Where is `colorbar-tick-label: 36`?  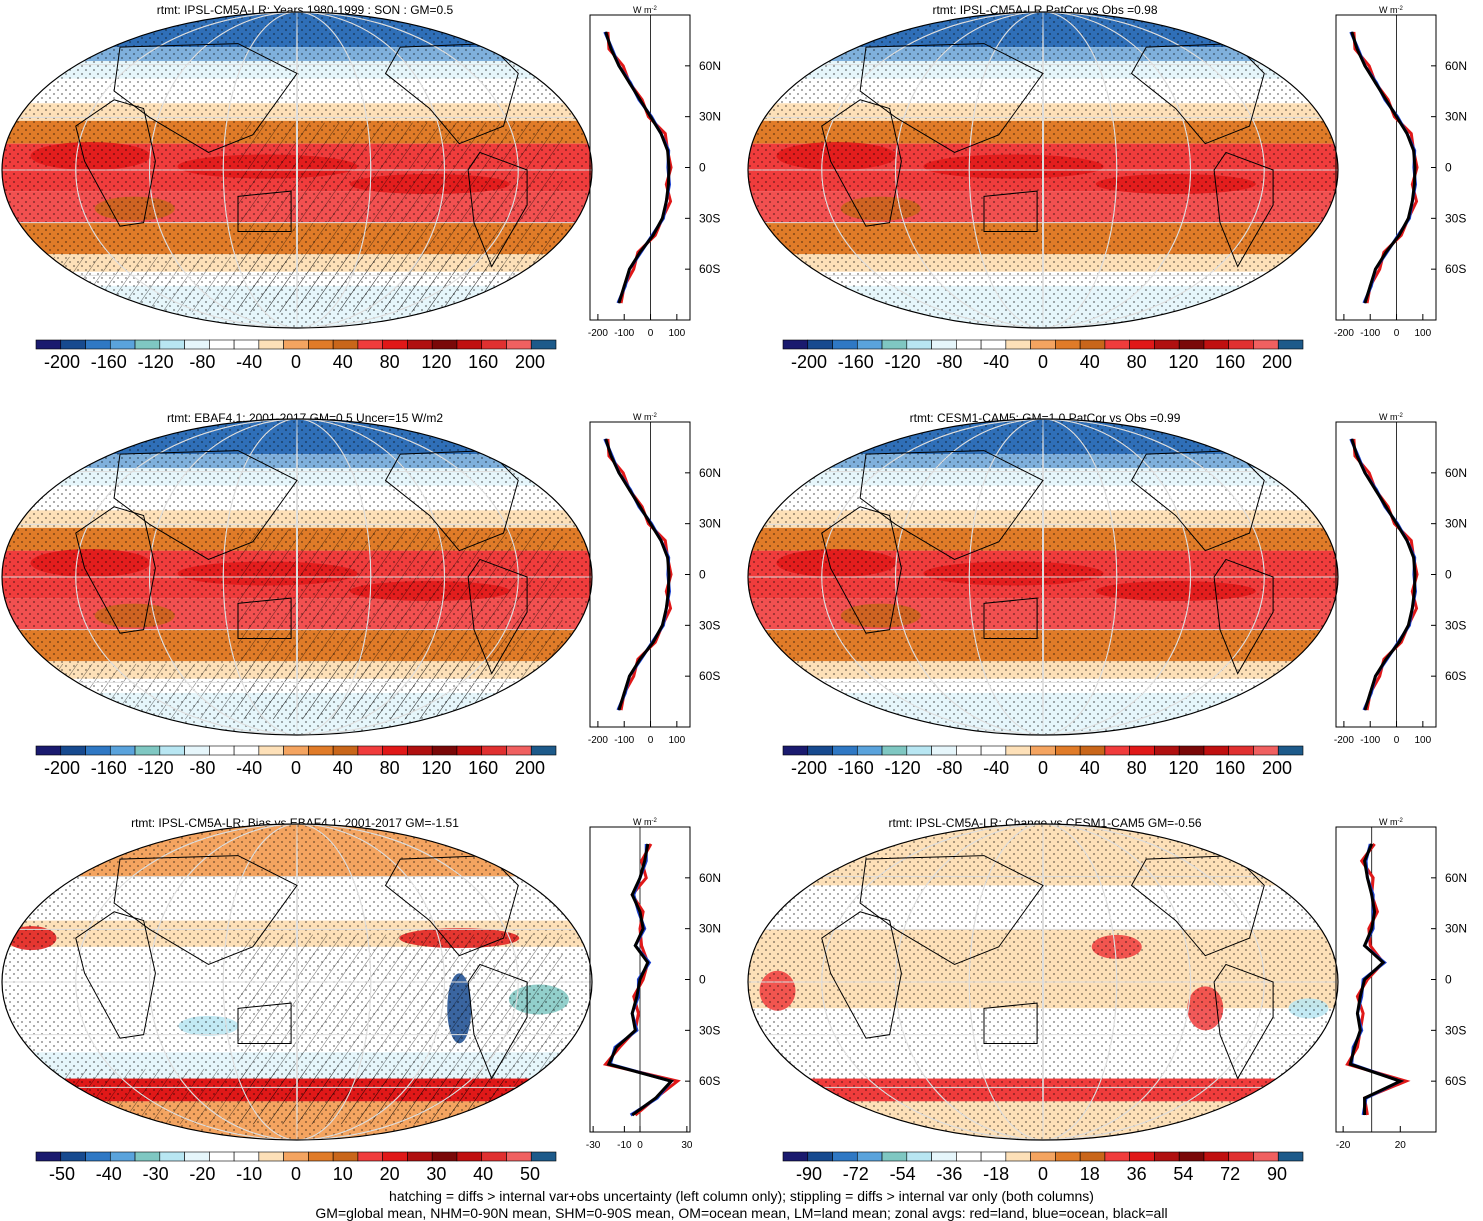 colorbar-tick-label: 36 is located at coordinates (1136, 1174).